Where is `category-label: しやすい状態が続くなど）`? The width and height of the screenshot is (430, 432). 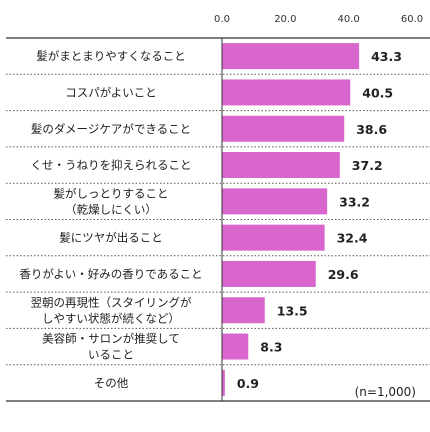
category-label: しやすい状態が続くなど） is located at coordinates (111, 318).